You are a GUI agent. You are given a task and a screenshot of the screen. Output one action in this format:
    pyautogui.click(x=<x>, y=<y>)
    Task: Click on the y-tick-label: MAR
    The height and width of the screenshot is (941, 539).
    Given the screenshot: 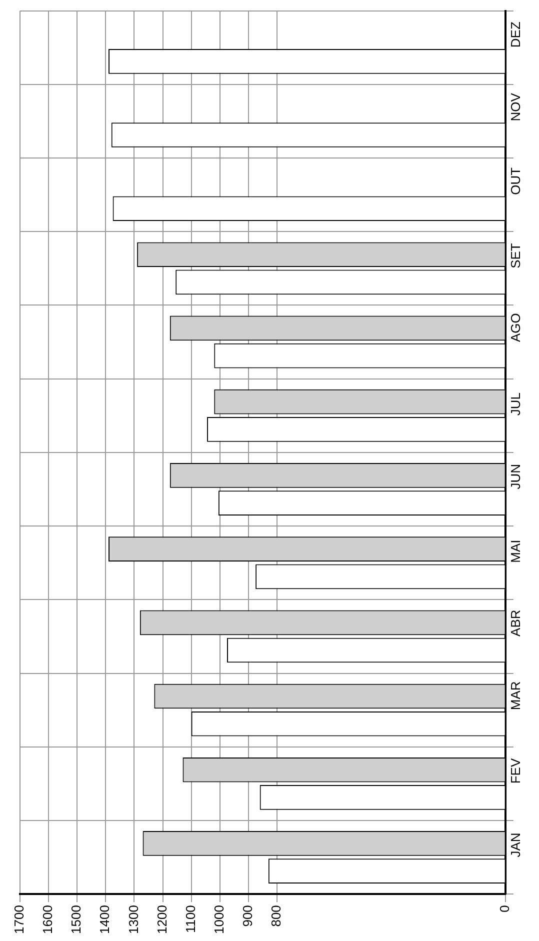 What is the action you would take?
    pyautogui.click(x=515, y=695)
    